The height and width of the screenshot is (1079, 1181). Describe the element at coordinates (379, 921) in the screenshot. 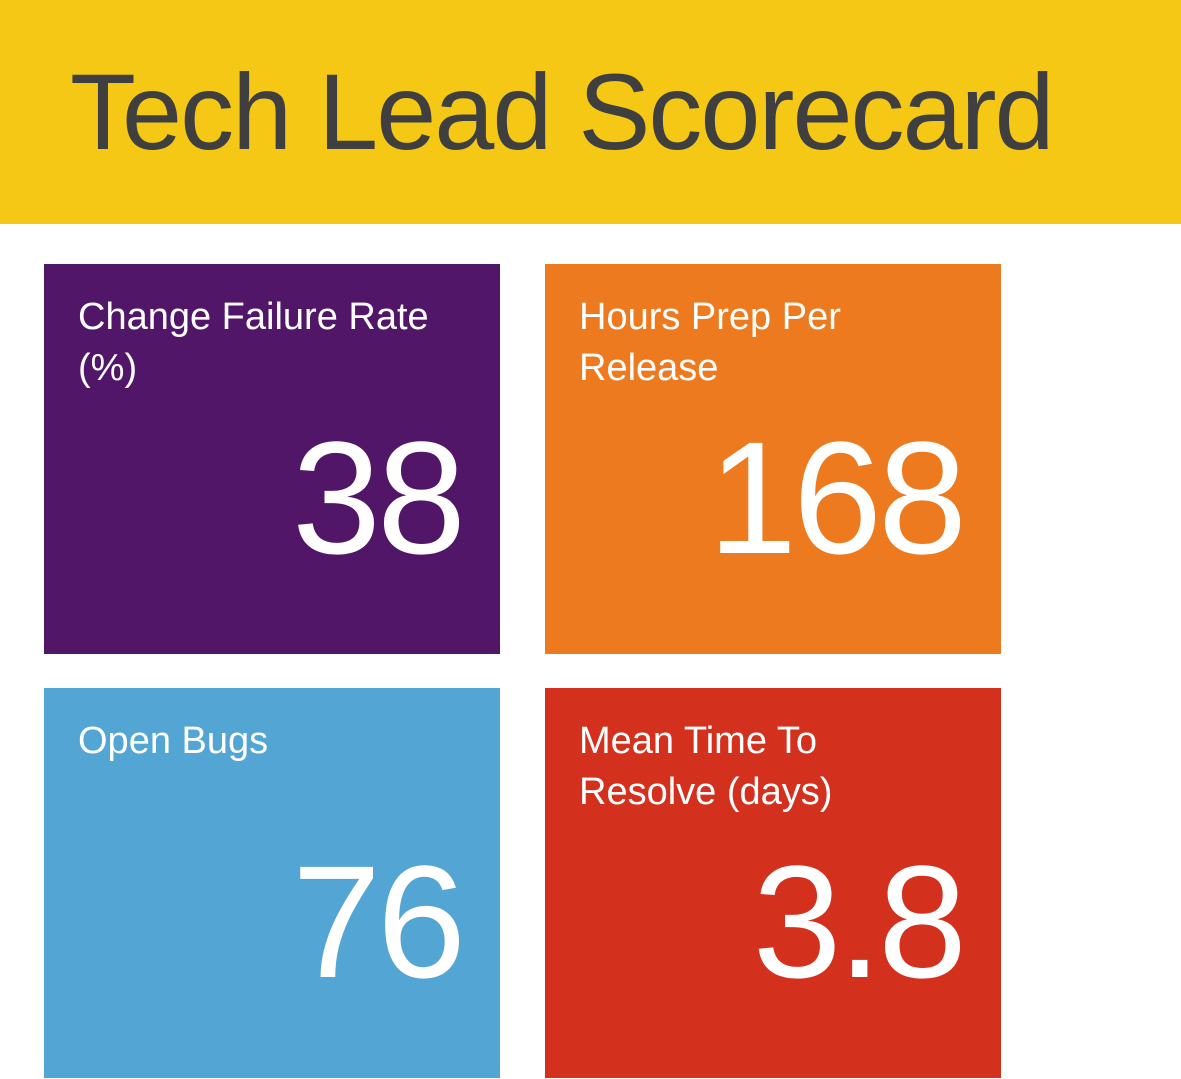

I see `metric-value: 76` at that location.